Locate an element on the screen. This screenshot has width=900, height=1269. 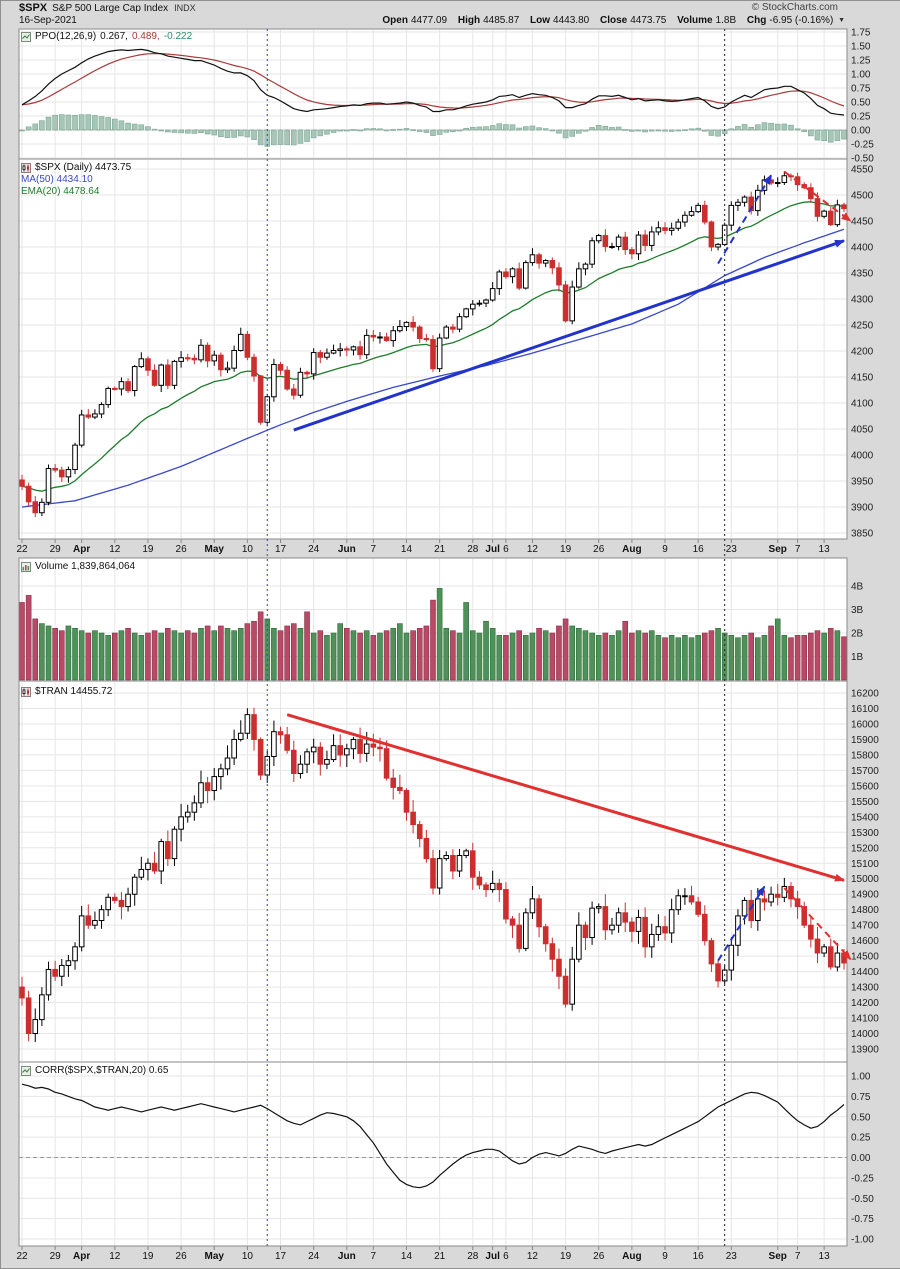
volume-legend: Volume 1,839,864,064 is located at coordinates (78, 566).